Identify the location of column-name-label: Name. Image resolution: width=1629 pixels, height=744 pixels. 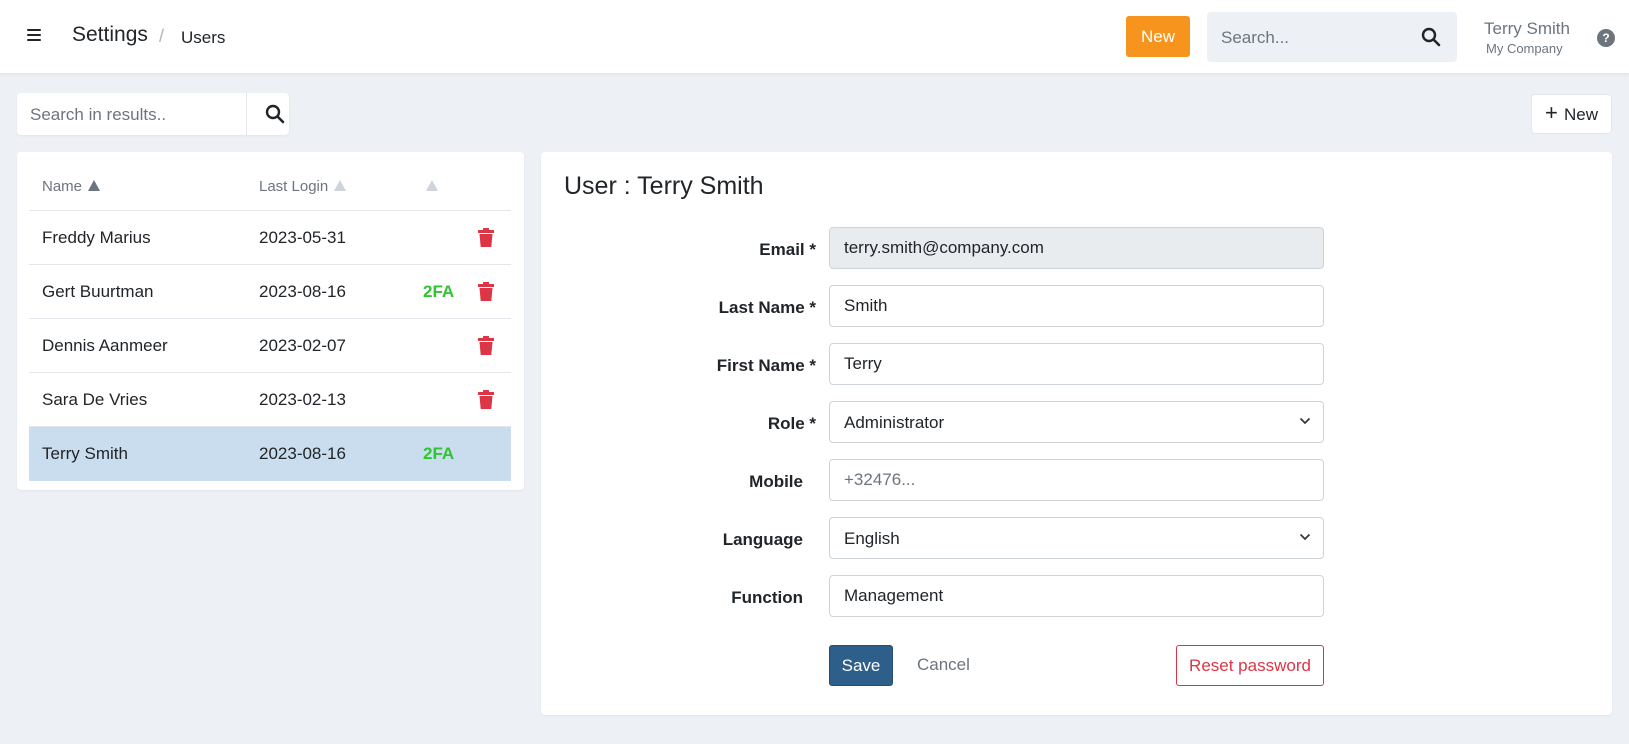
(62, 186).